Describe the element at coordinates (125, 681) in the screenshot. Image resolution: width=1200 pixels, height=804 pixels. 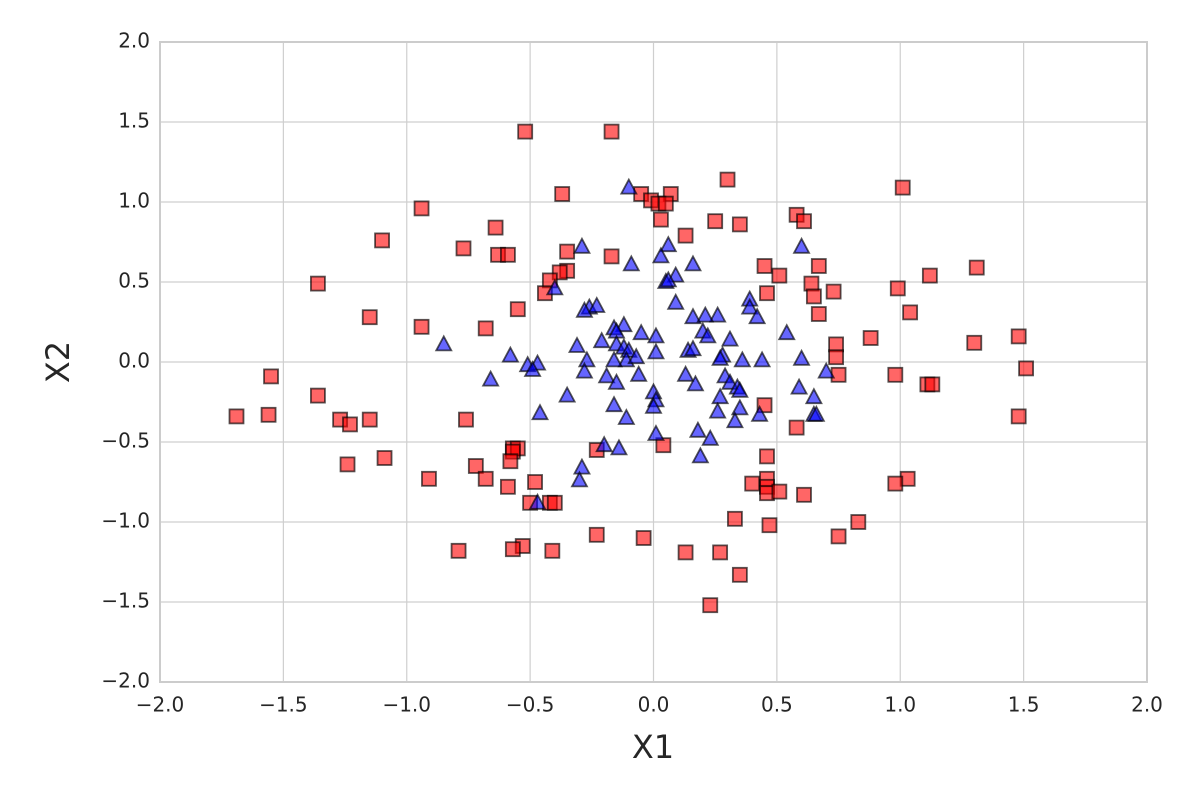
I see `y-tick-label: −2.0` at that location.